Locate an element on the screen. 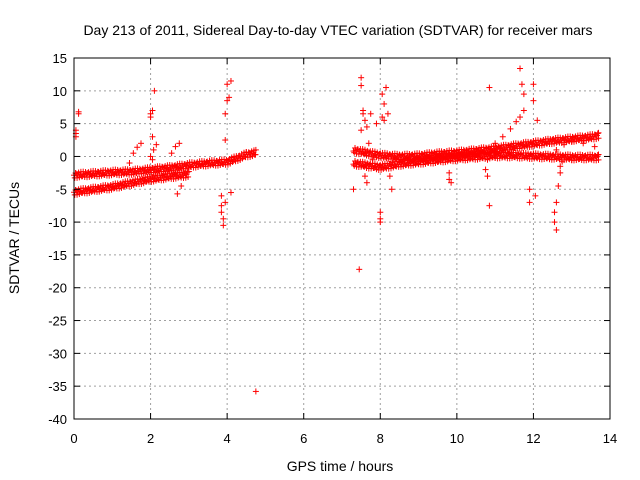 This screenshot has height=480, width=640. y-tick-label: 5 is located at coordinates (63, 124).